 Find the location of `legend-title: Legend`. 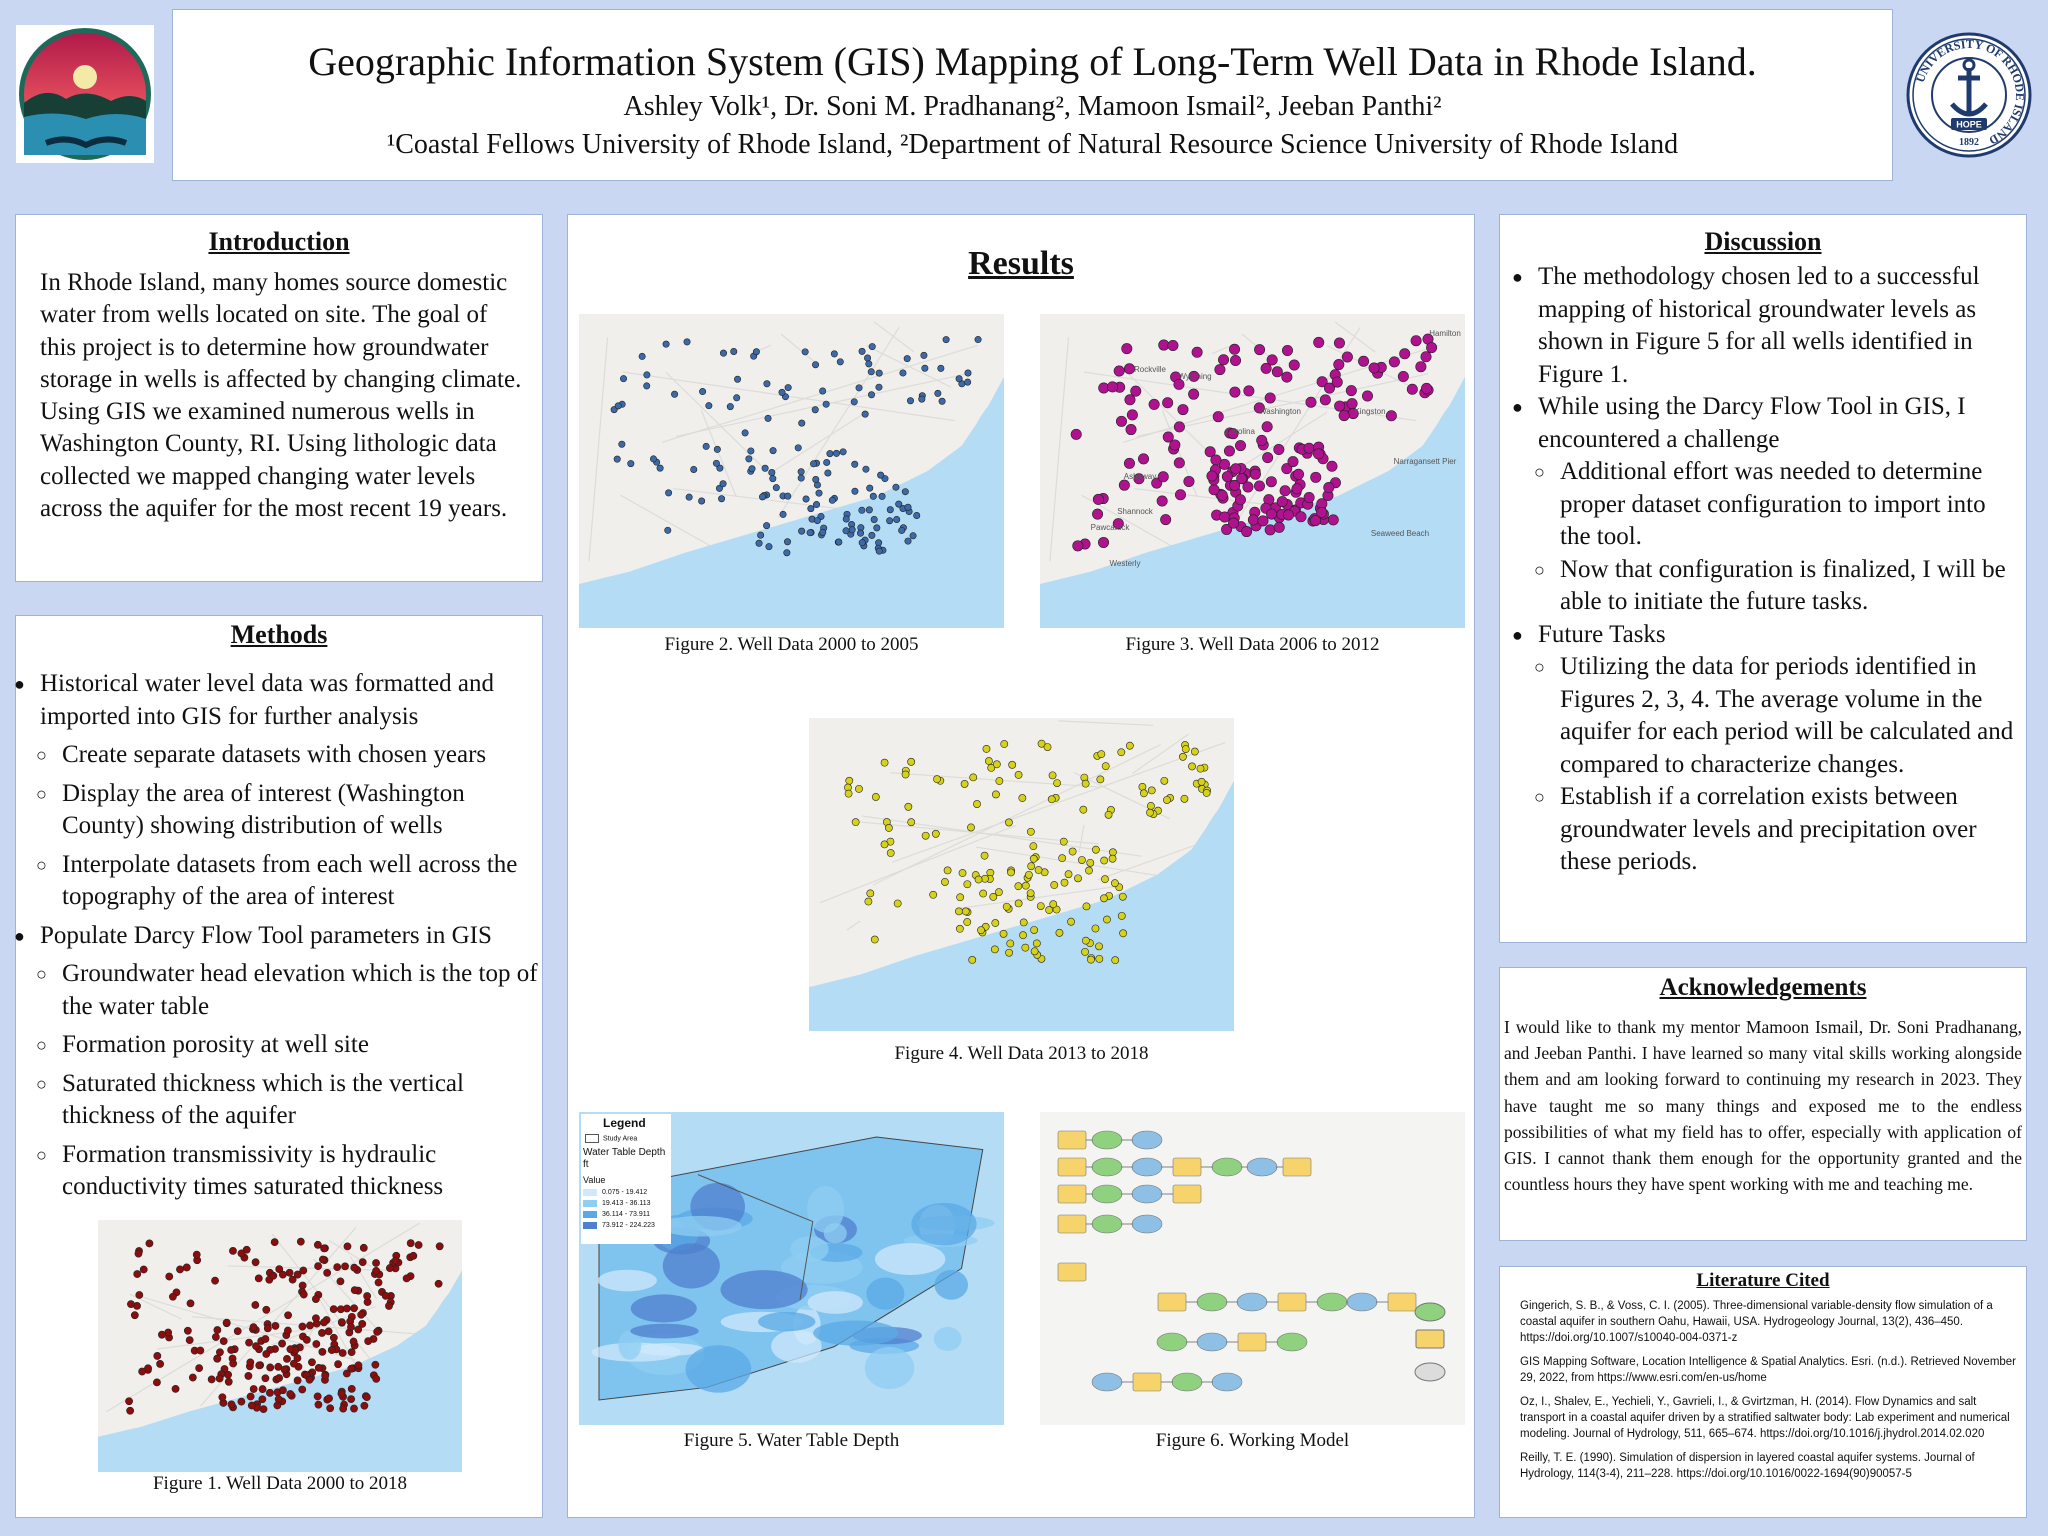

legend-title: Legend is located at coordinates (624, 1123).